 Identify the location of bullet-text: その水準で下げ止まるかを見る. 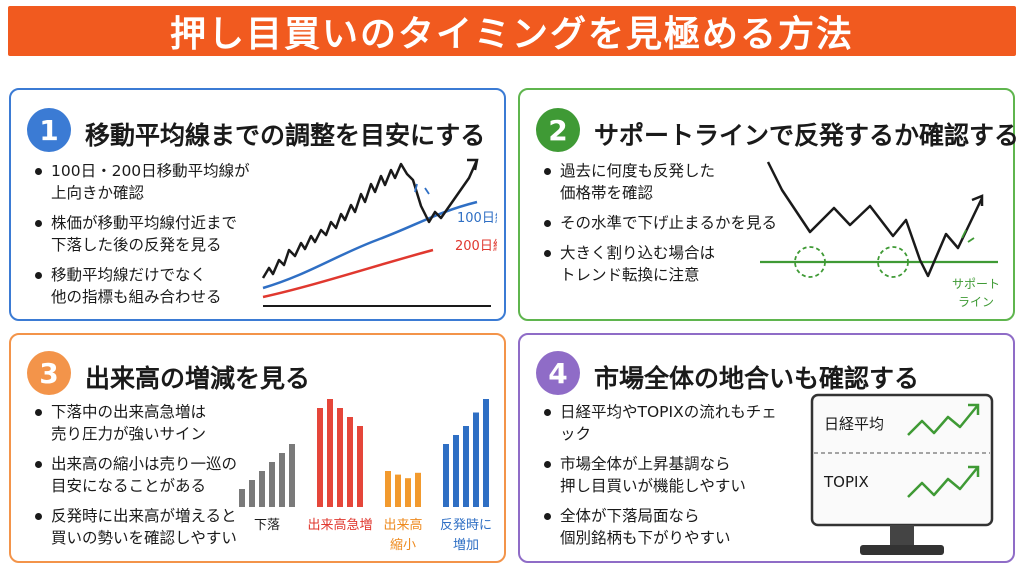
(669, 223).